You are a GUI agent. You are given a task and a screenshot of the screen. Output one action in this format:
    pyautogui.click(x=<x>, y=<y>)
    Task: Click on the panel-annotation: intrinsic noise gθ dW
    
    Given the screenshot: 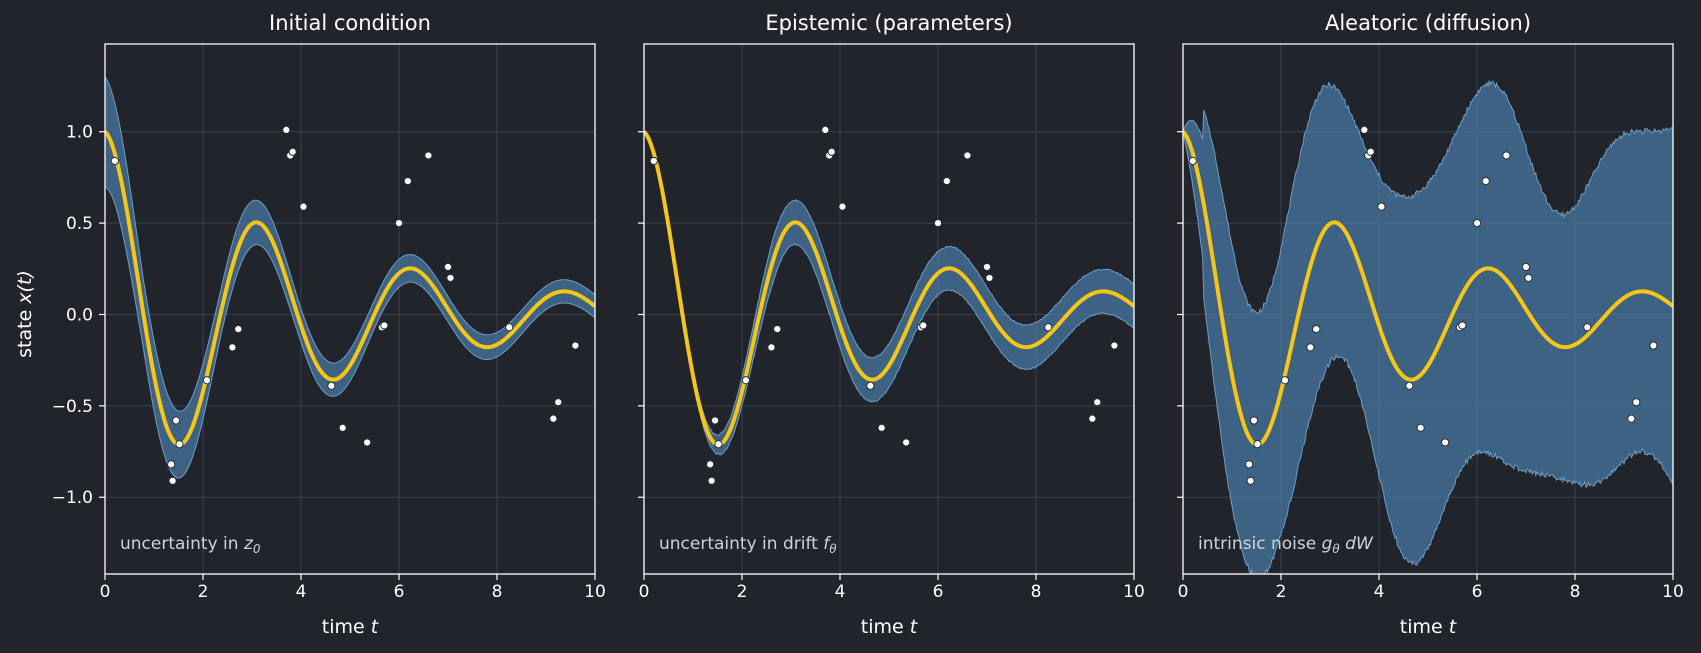 What is the action you would take?
    pyautogui.click(x=1286, y=545)
    